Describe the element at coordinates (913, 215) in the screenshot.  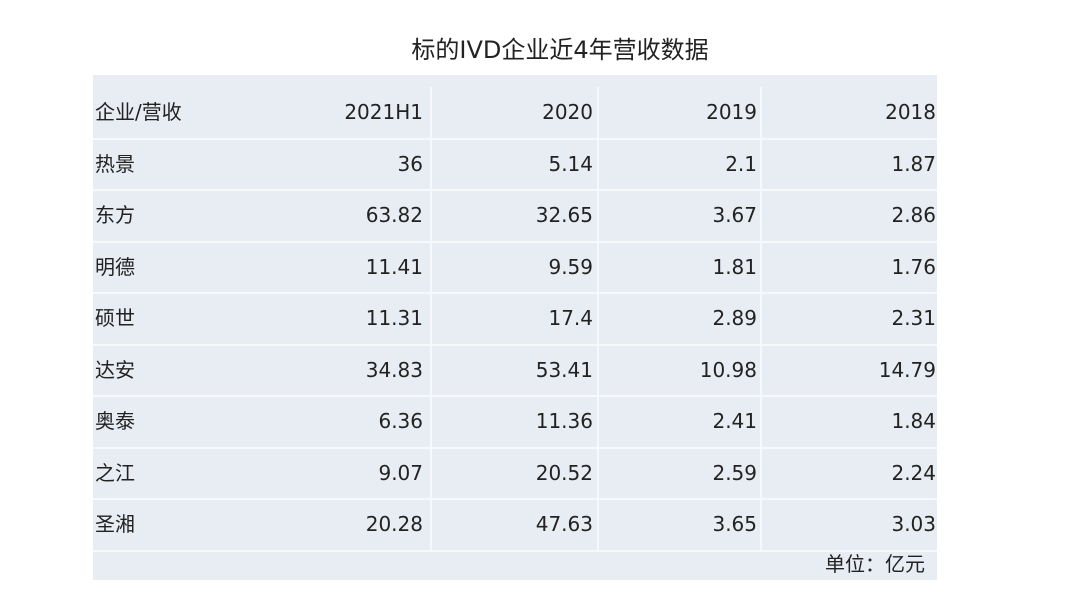
I see `table-cell: 2.86` at that location.